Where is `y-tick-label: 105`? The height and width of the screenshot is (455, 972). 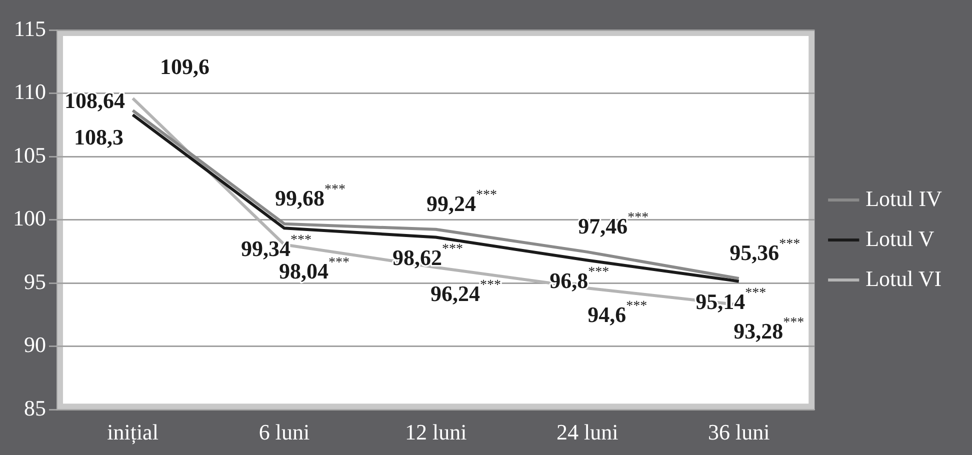
y-tick-label: 105 is located at coordinates (29, 155).